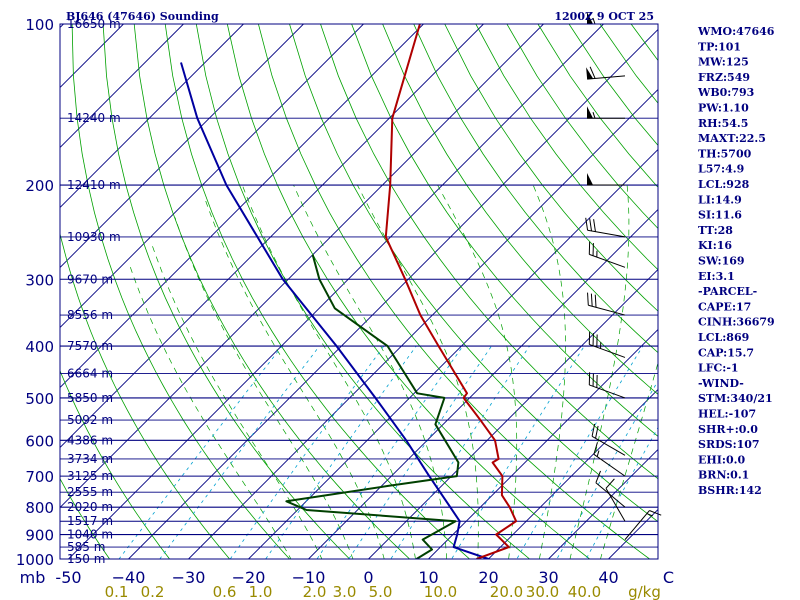 The width and height of the screenshot is (800, 600). Describe the element at coordinates (39, 25) in the screenshot. I see `pressure-tick-label: 100` at that location.